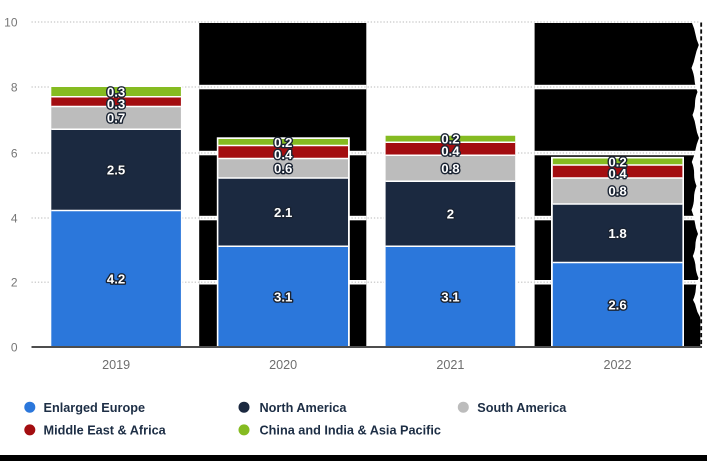 This screenshot has width=707, height=461. What do you see at coordinates (14, 153) in the screenshot?
I see `svg-text: 6` at bounding box center [14, 153].